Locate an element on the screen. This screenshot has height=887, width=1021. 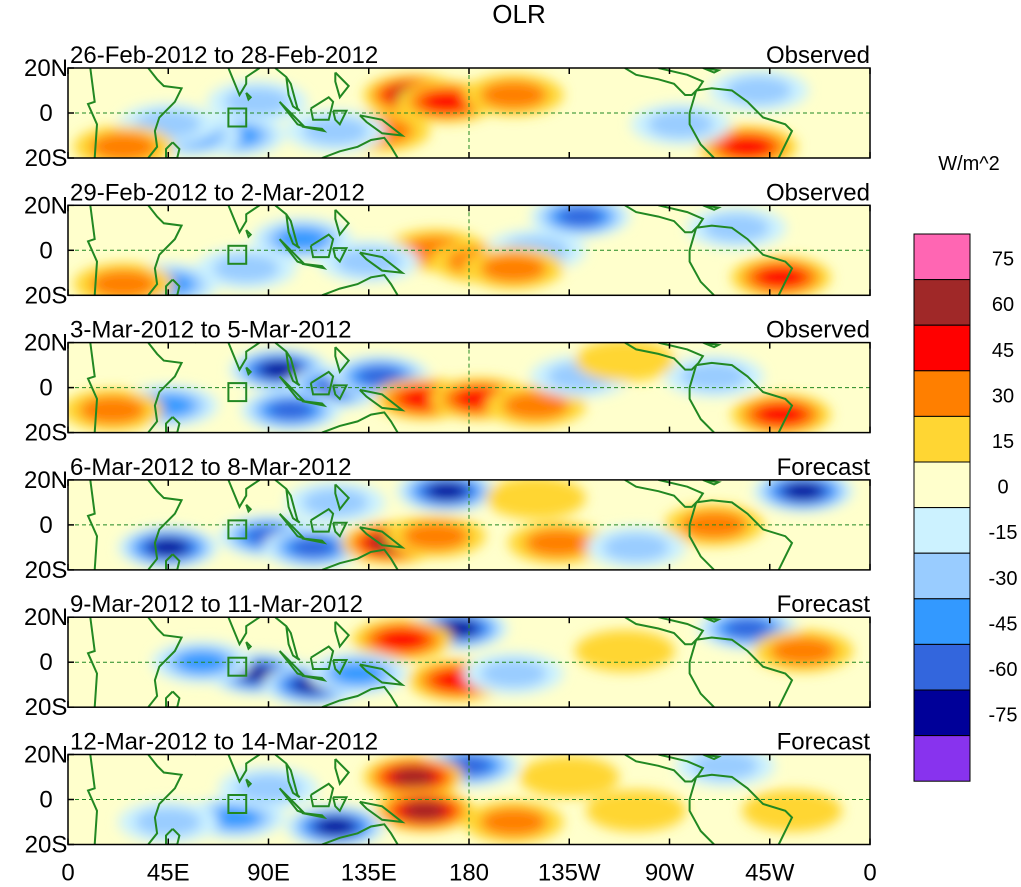
y-tick-label: 0 is located at coordinates (45, 800).